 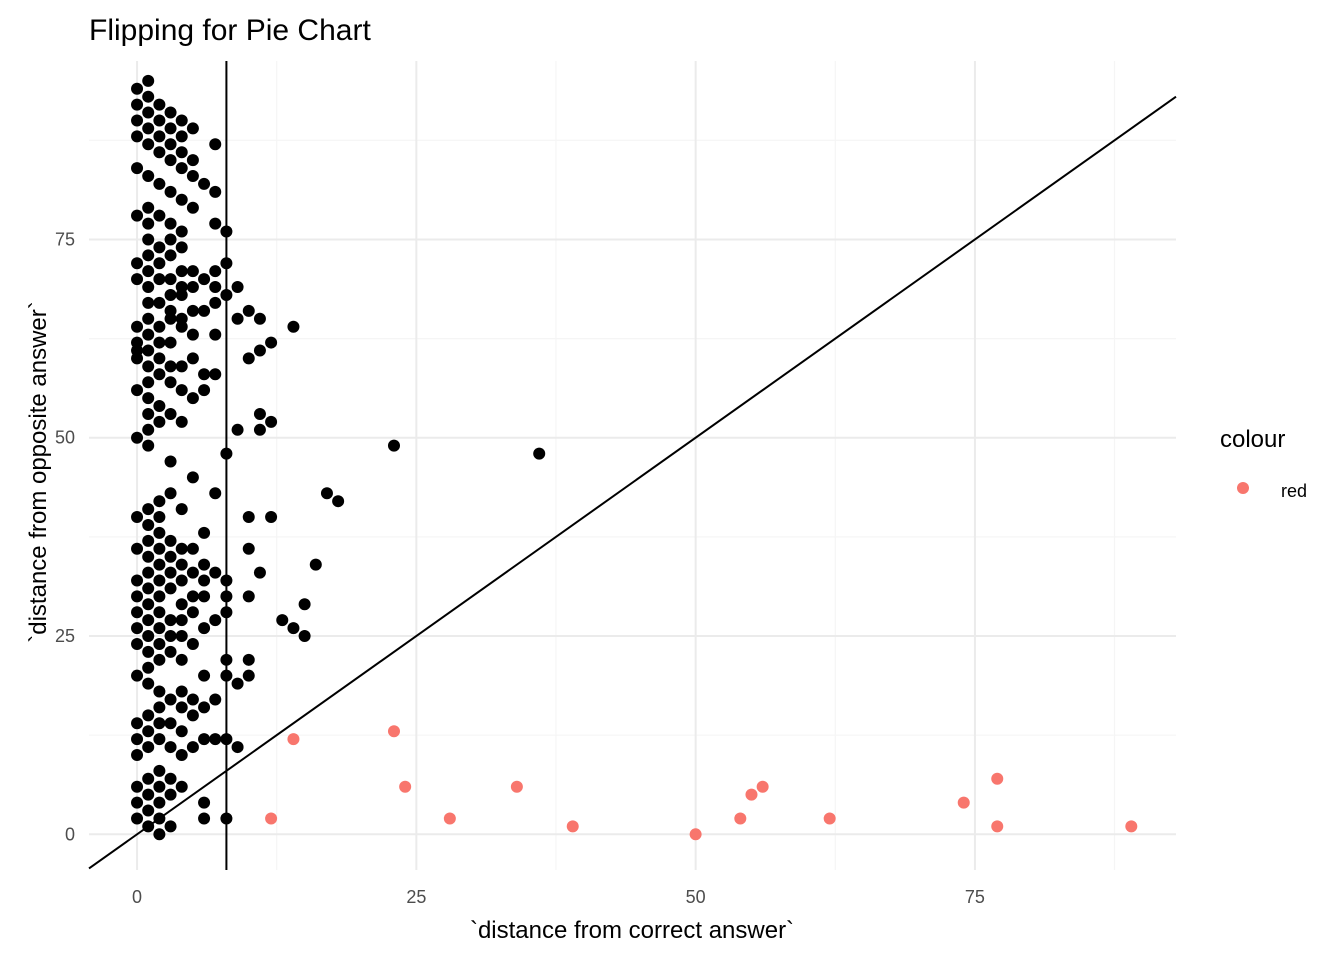 What do you see at coordinates (38, 471) in the screenshot?
I see `y-axis-title: `distance from opposite answer`` at bounding box center [38, 471].